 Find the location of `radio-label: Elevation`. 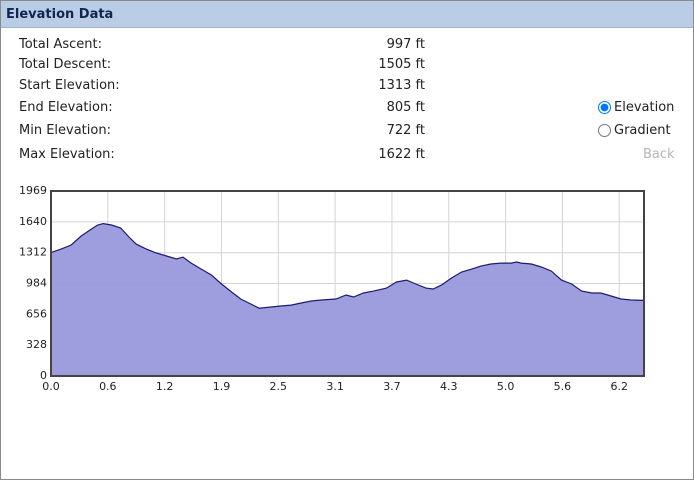

radio-label: Elevation is located at coordinates (644, 107).